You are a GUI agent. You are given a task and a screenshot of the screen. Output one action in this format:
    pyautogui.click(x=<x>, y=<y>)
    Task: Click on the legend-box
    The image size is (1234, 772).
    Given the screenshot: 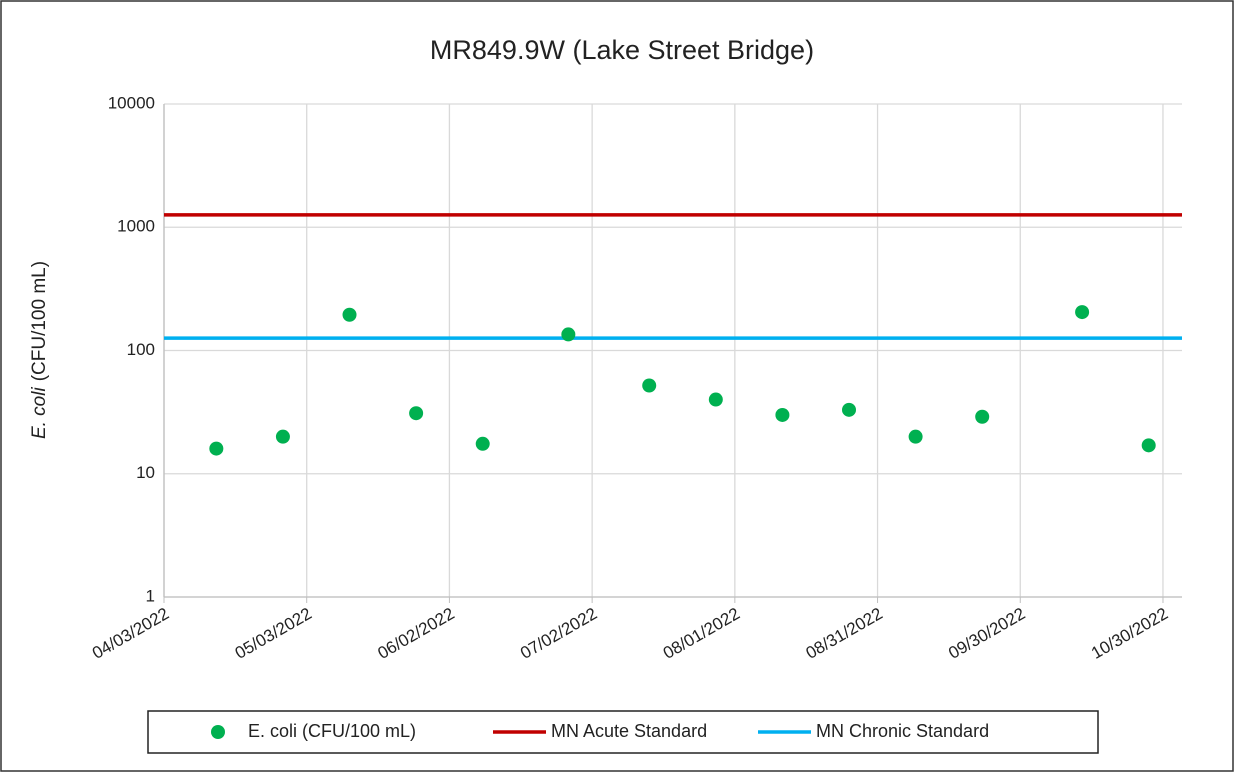 What is the action you would take?
    pyautogui.click(x=623, y=732)
    